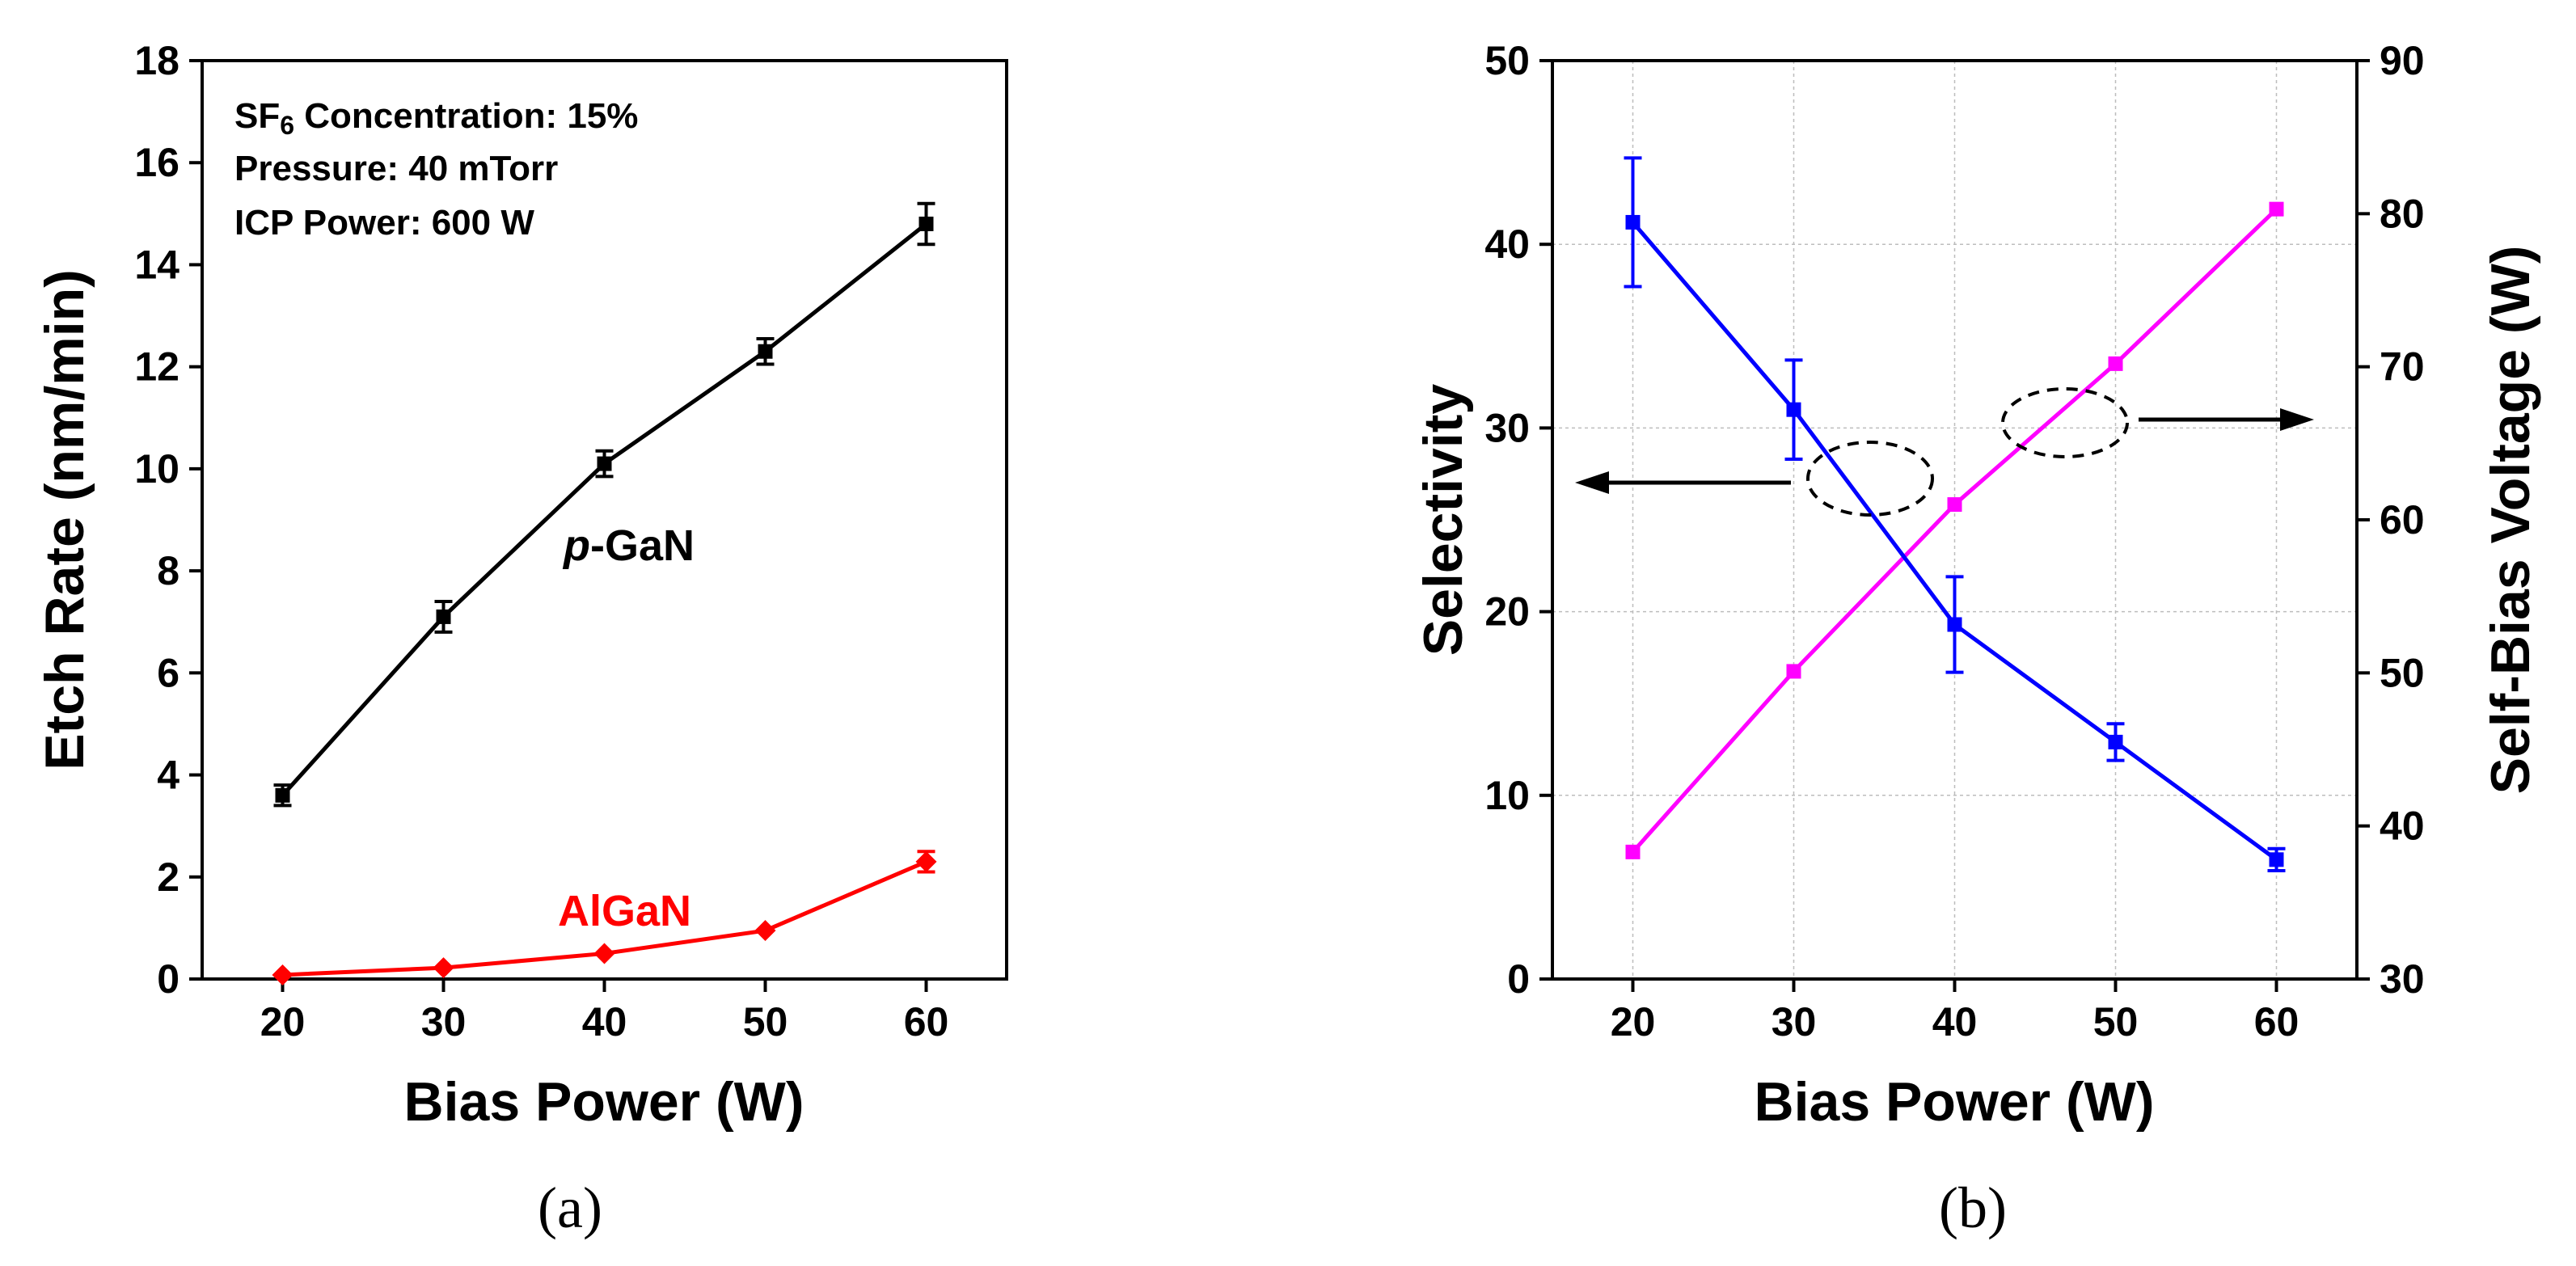 Image resolution: width=2576 pixels, height=1266 pixels. Describe the element at coordinates (1443, 520) in the screenshot. I see `panel-b-left-y-axis-title: Selectivity` at that location.